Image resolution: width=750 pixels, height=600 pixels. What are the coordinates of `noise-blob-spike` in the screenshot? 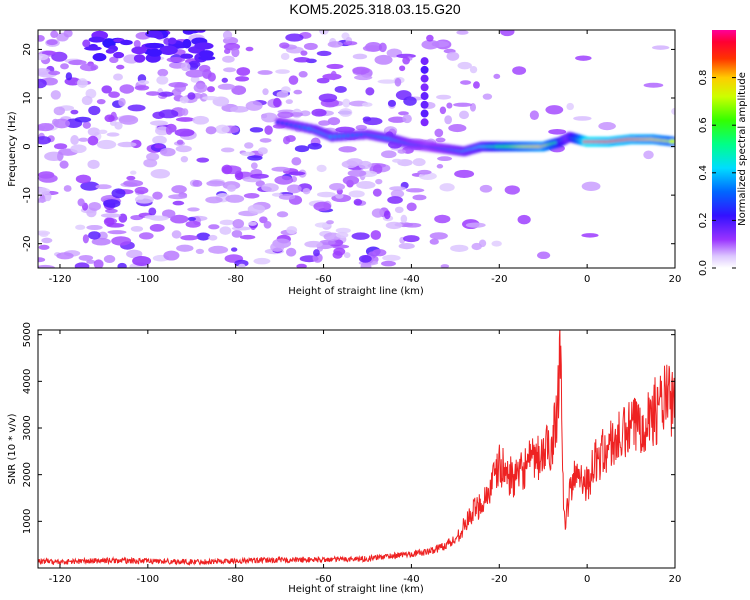 It's located at (424, 87).